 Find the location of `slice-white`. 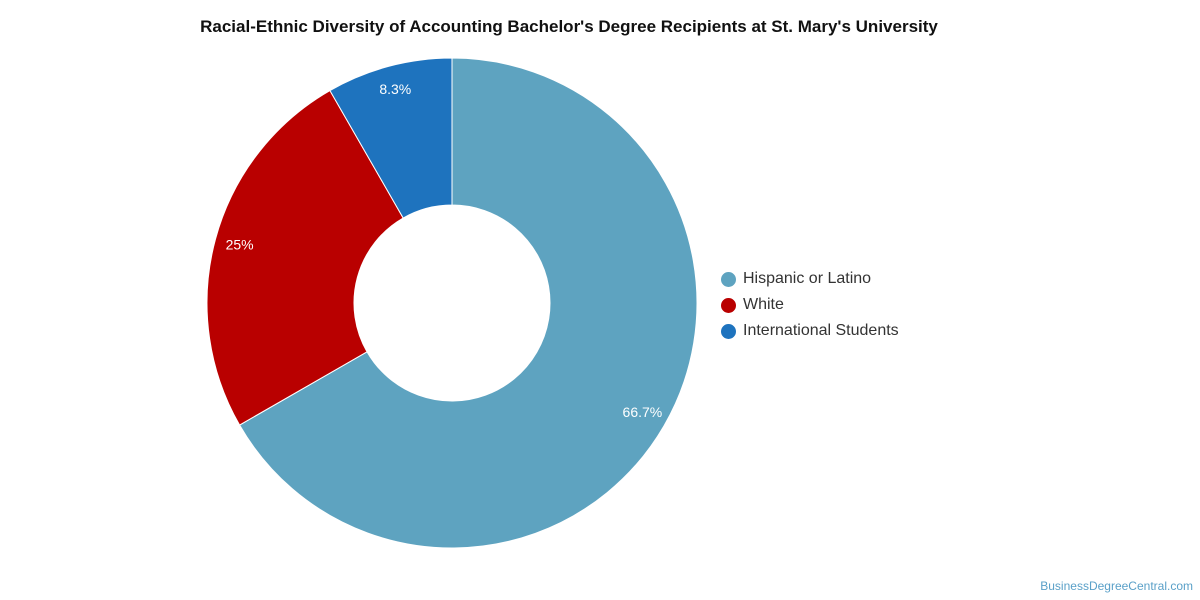

slice-white is located at coordinates (305, 257).